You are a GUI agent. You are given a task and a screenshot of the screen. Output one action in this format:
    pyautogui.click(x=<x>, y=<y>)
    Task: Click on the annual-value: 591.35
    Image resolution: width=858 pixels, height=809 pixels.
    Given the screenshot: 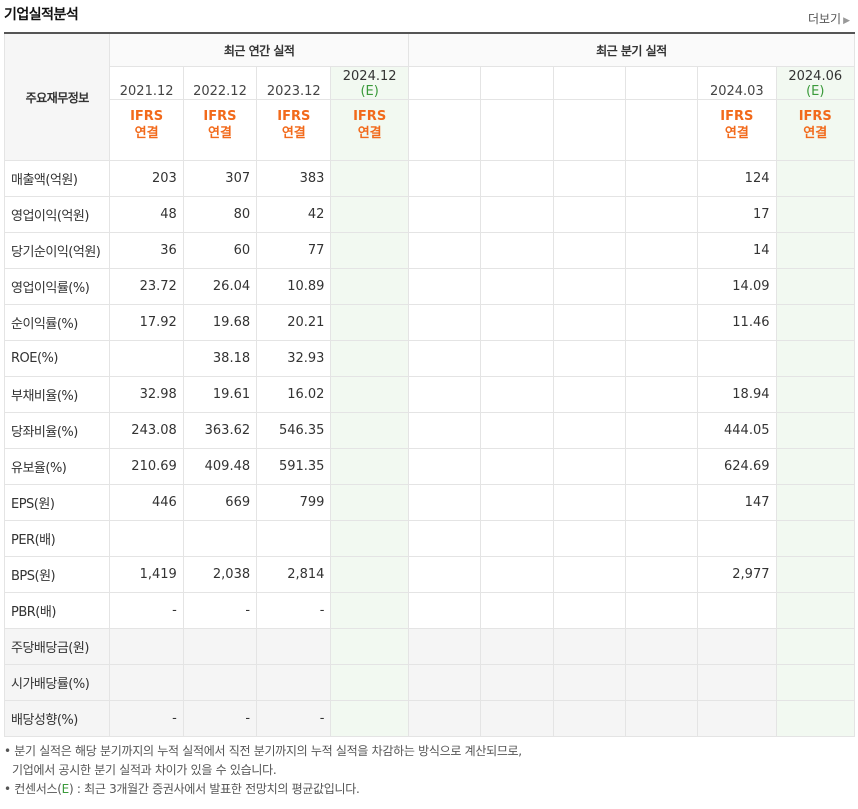 What is the action you would take?
    pyautogui.click(x=294, y=466)
    